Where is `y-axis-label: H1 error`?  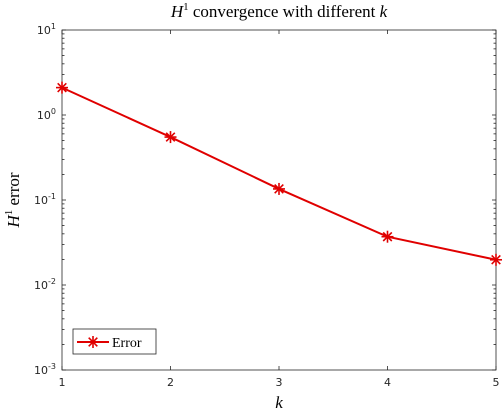
y-axis-label: H1 error is located at coordinates (13, 200).